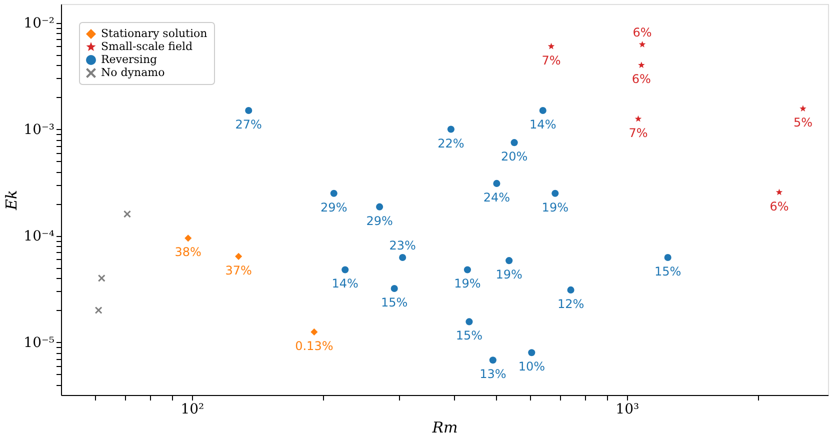  What do you see at coordinates (11, 201) in the screenshot?
I see `y-axis-title: Ek` at bounding box center [11, 201].